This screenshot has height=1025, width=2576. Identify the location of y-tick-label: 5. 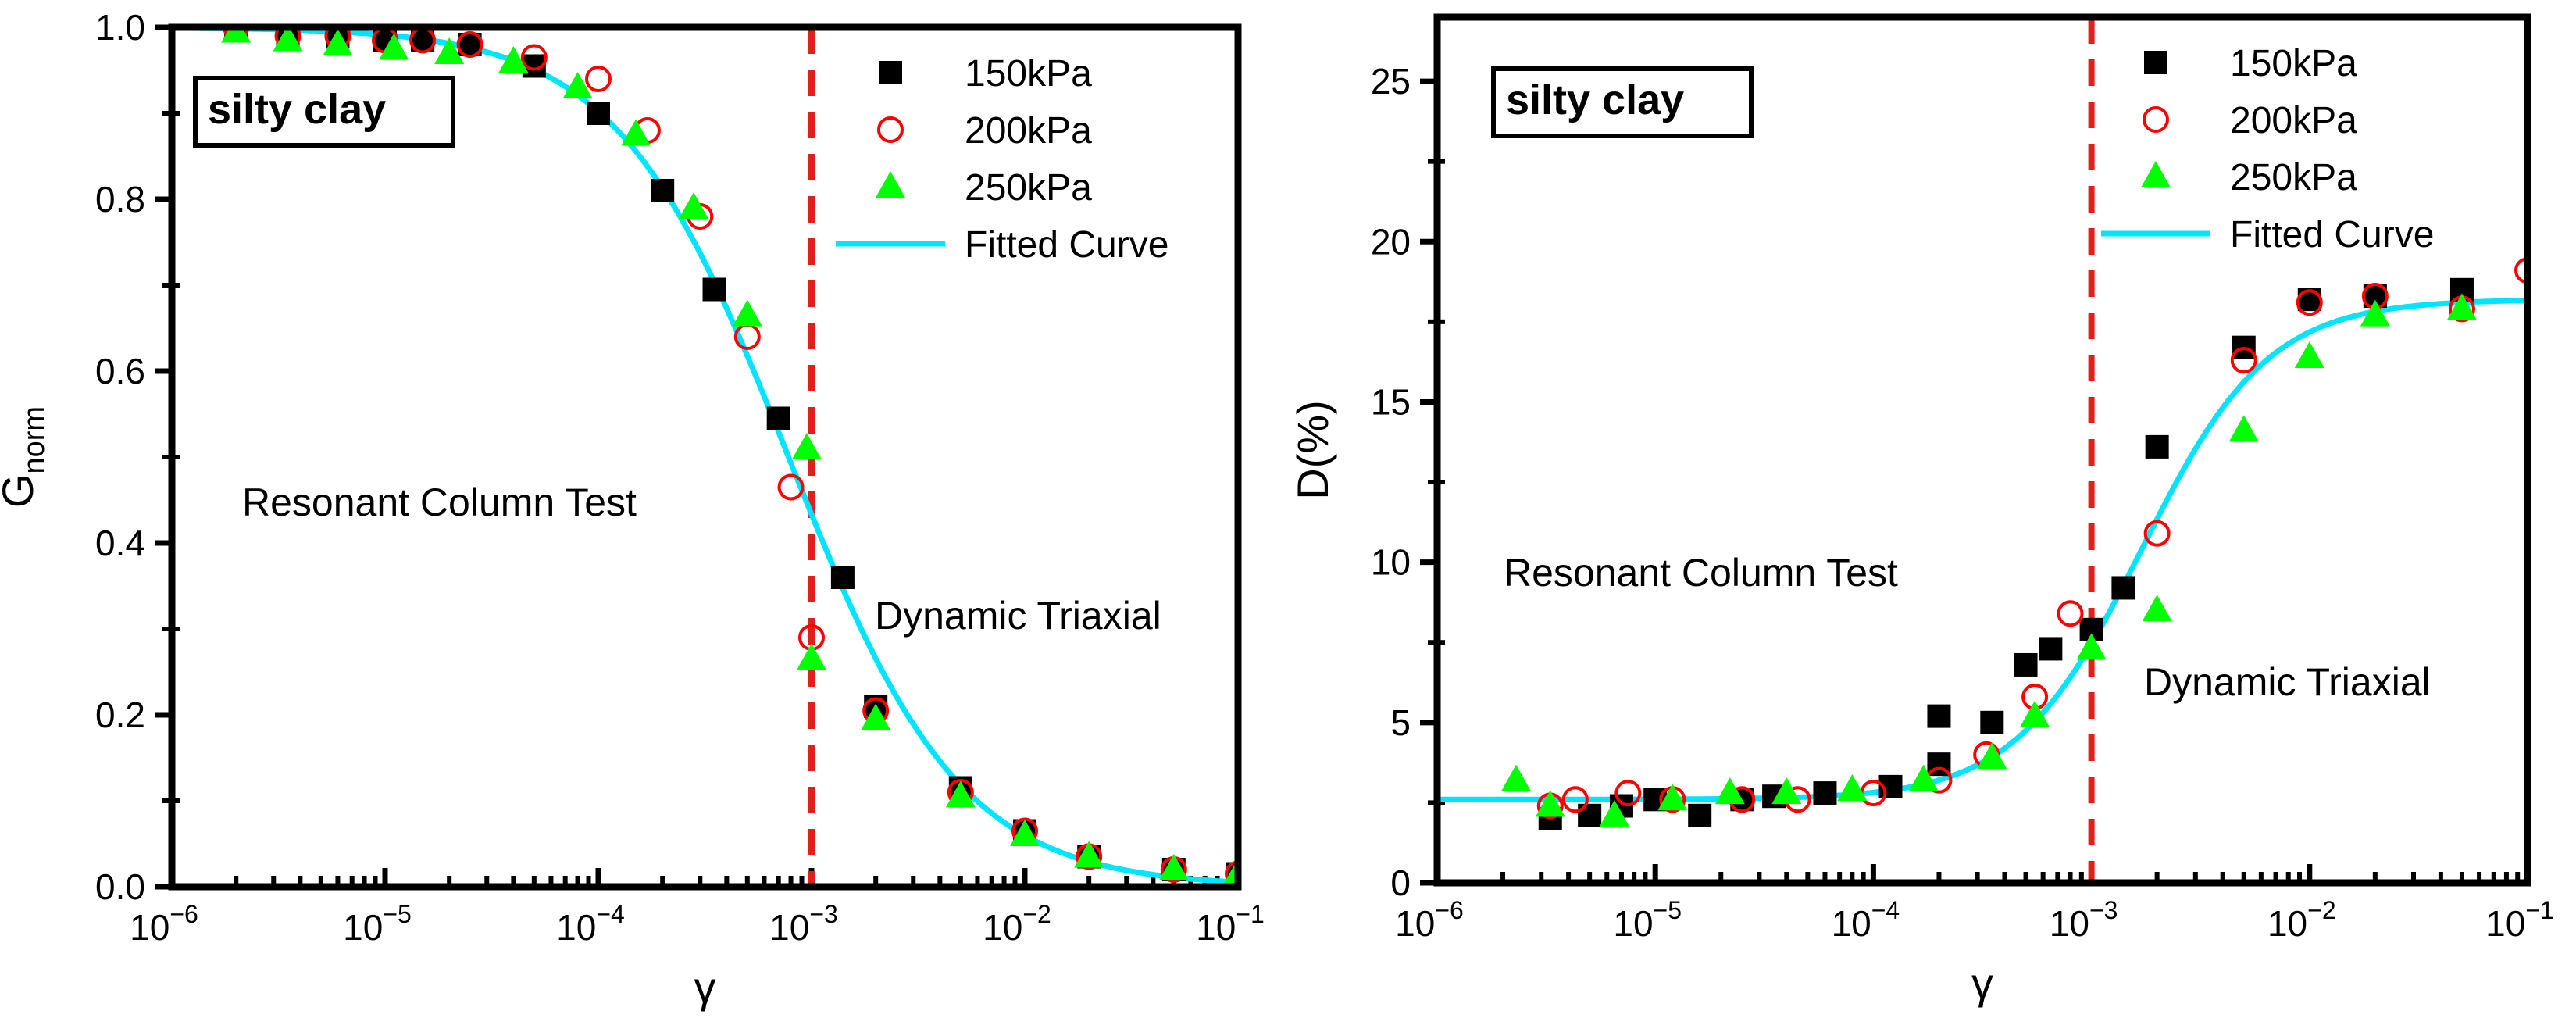
(1400, 722).